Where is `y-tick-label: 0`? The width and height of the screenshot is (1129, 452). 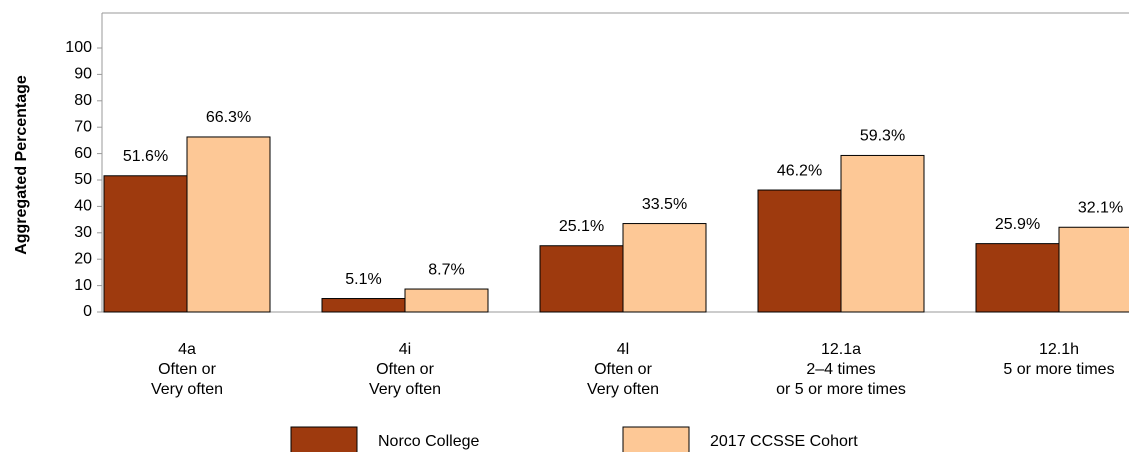
y-tick-label: 0 is located at coordinates (87, 311).